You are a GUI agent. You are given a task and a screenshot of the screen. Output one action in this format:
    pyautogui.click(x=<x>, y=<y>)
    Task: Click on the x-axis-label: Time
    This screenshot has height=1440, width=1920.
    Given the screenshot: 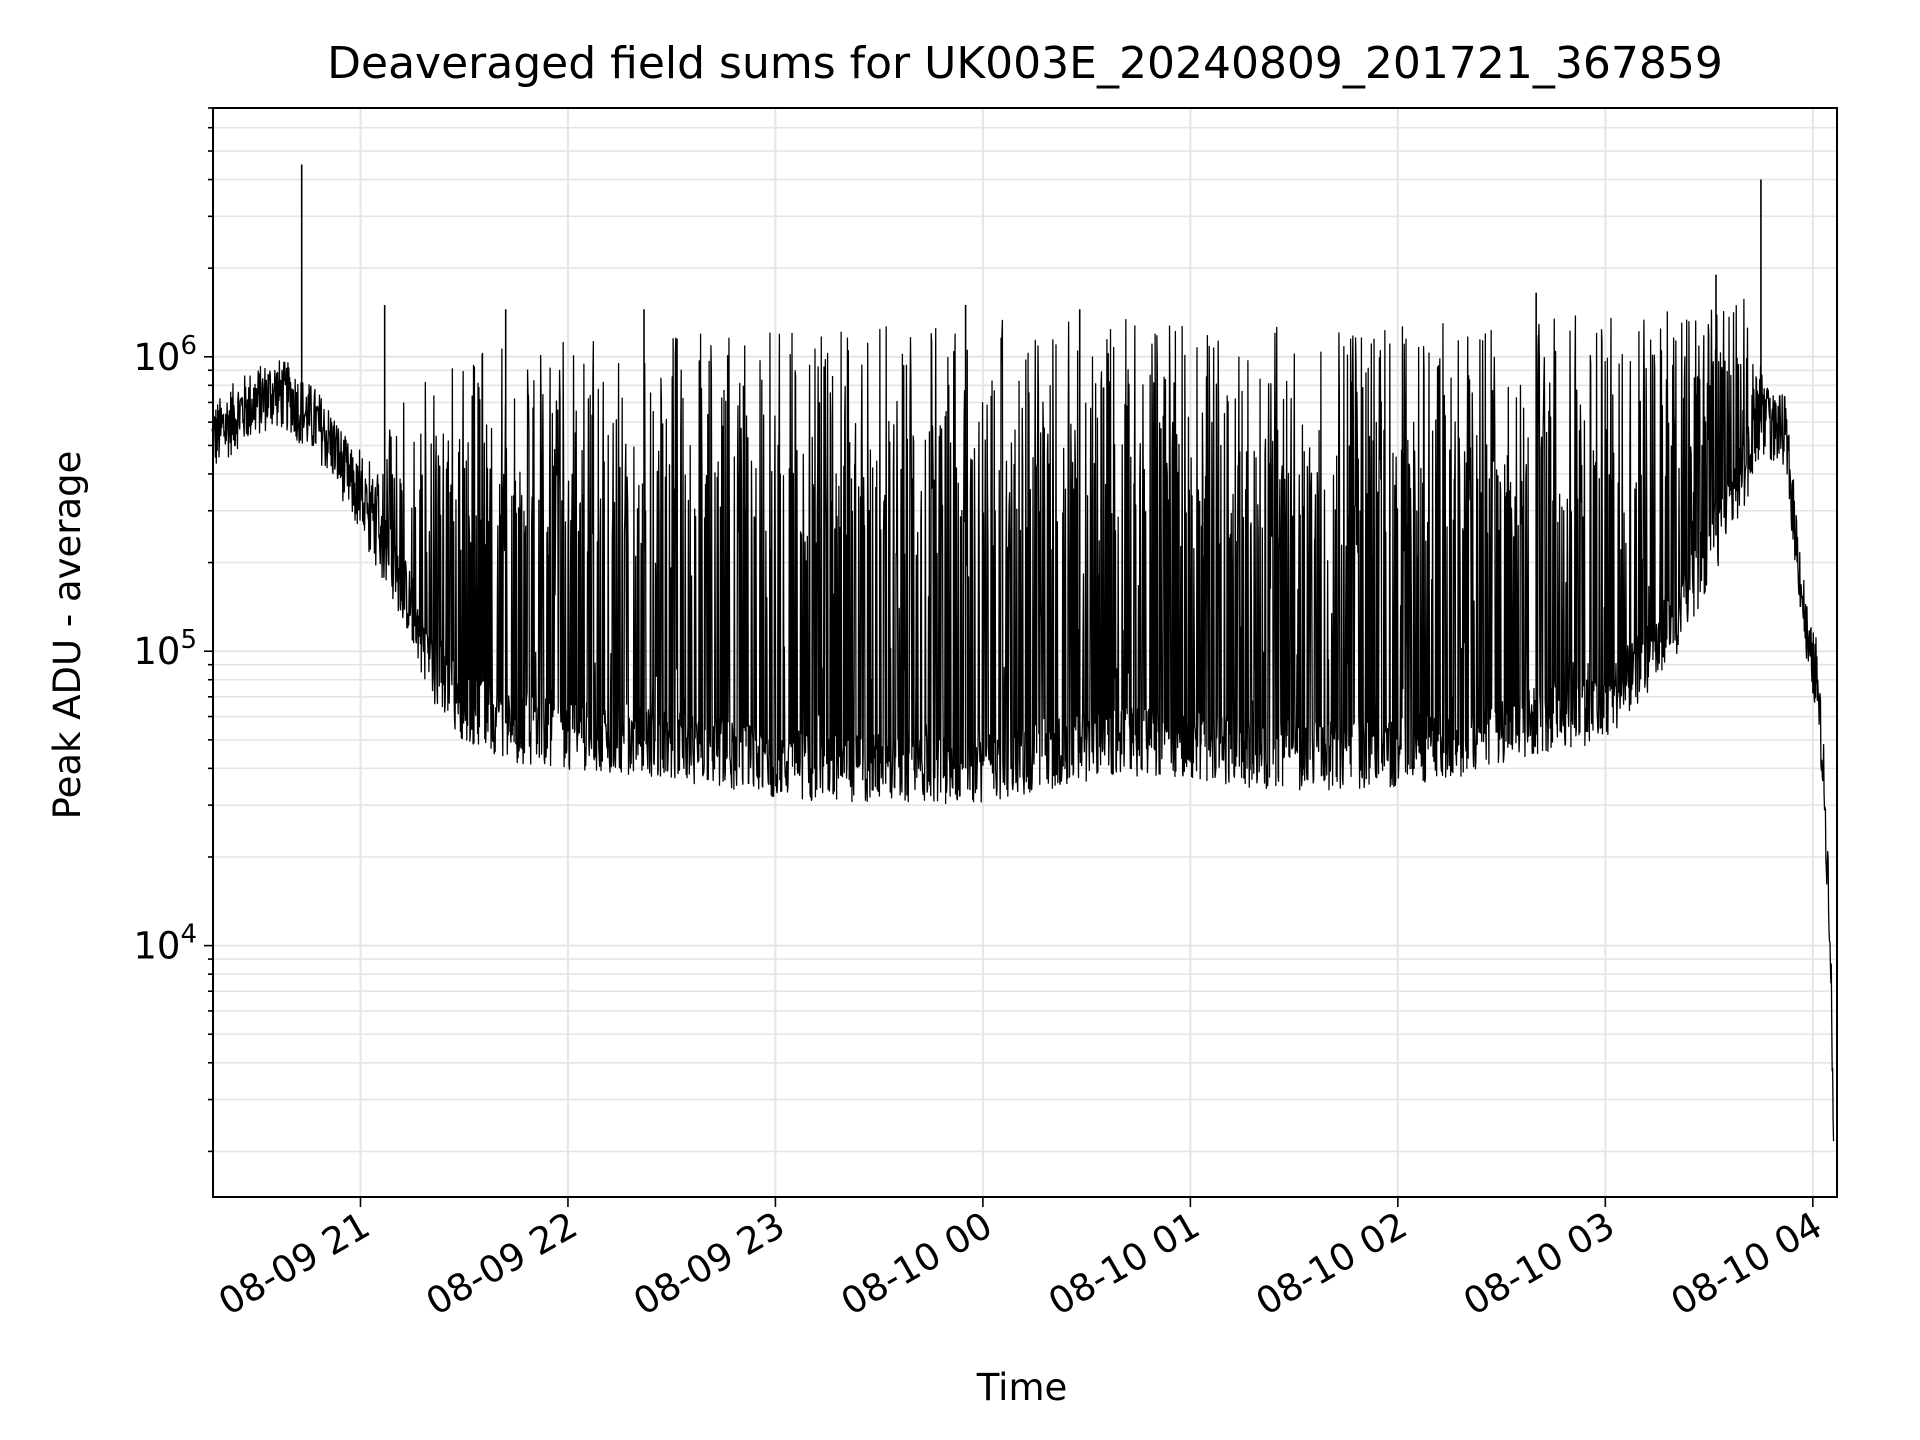 What is the action you would take?
    pyautogui.click(x=1022, y=1387)
    